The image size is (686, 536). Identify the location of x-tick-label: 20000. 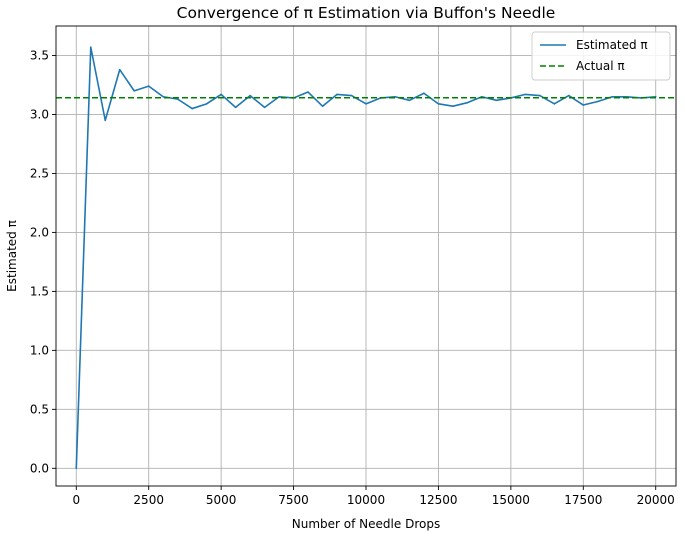
(656, 500).